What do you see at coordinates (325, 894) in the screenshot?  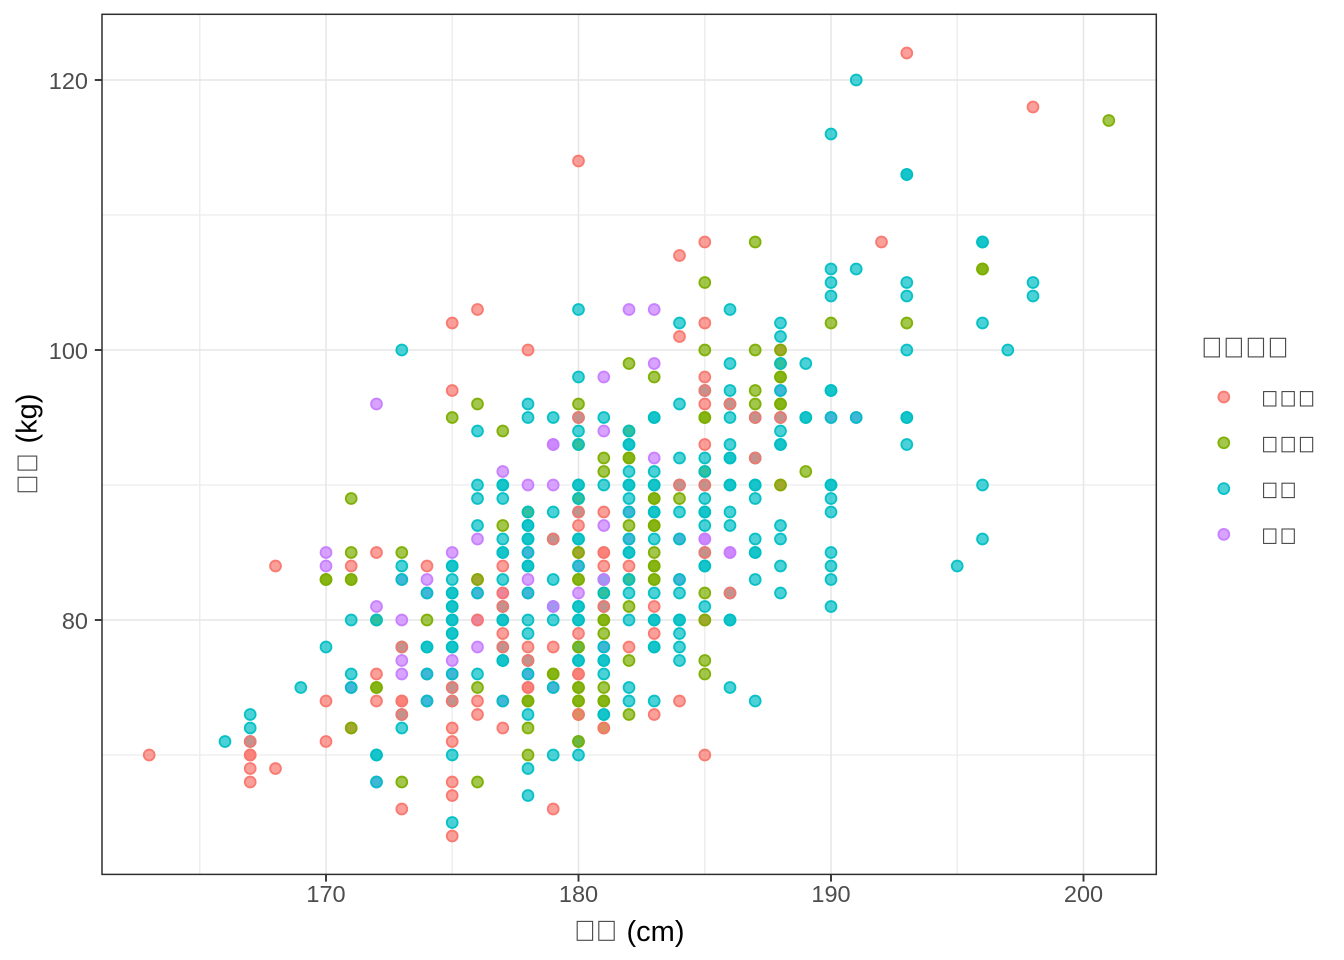 I see `svg-text: 170` at bounding box center [325, 894].